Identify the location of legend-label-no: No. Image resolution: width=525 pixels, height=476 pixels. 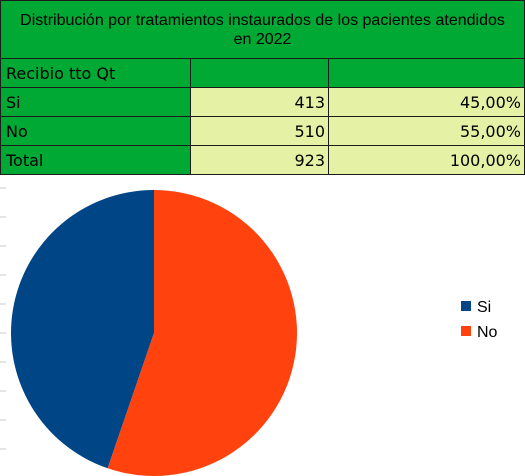
(487, 332).